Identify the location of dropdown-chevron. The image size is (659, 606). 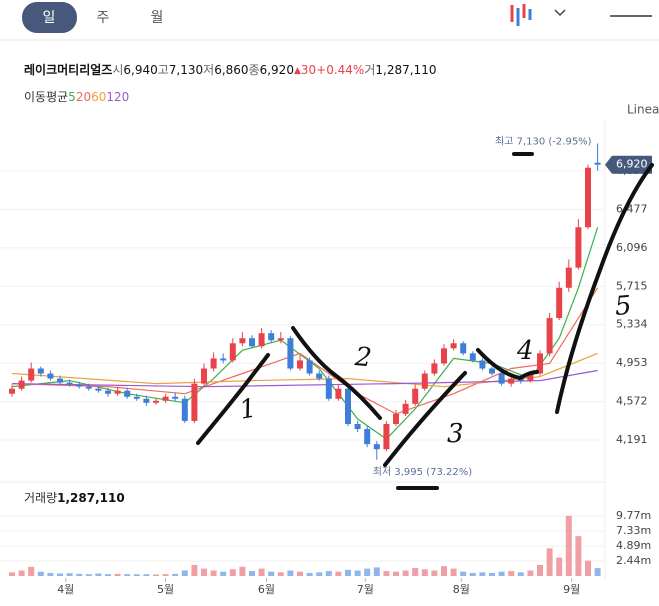
(560, 13).